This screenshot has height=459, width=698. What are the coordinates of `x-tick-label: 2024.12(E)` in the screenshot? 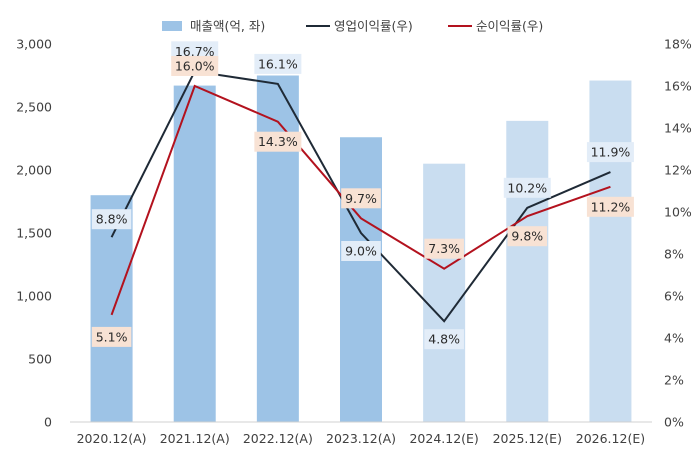 It's located at (443, 438).